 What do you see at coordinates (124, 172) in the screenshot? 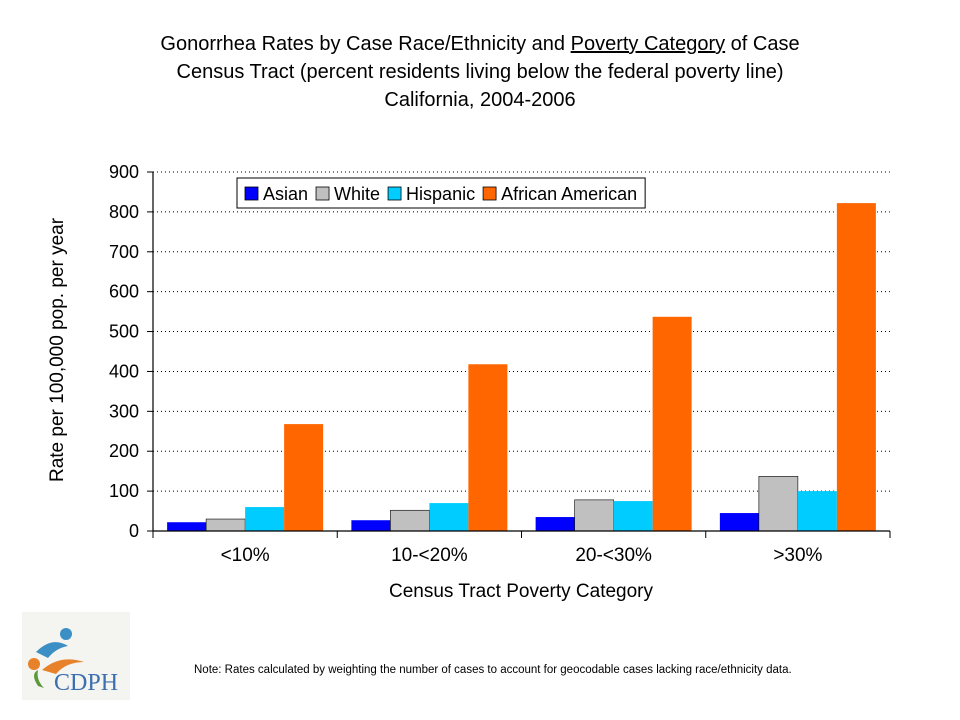
I see `y-tick-label: 900` at bounding box center [124, 172].